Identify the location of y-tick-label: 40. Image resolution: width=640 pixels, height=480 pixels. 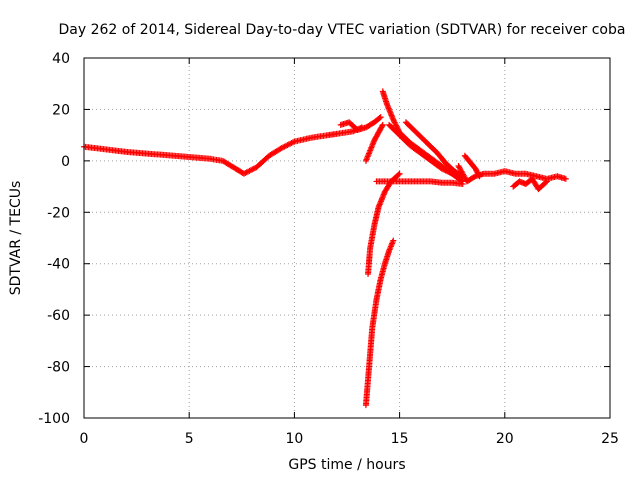
(61, 59).